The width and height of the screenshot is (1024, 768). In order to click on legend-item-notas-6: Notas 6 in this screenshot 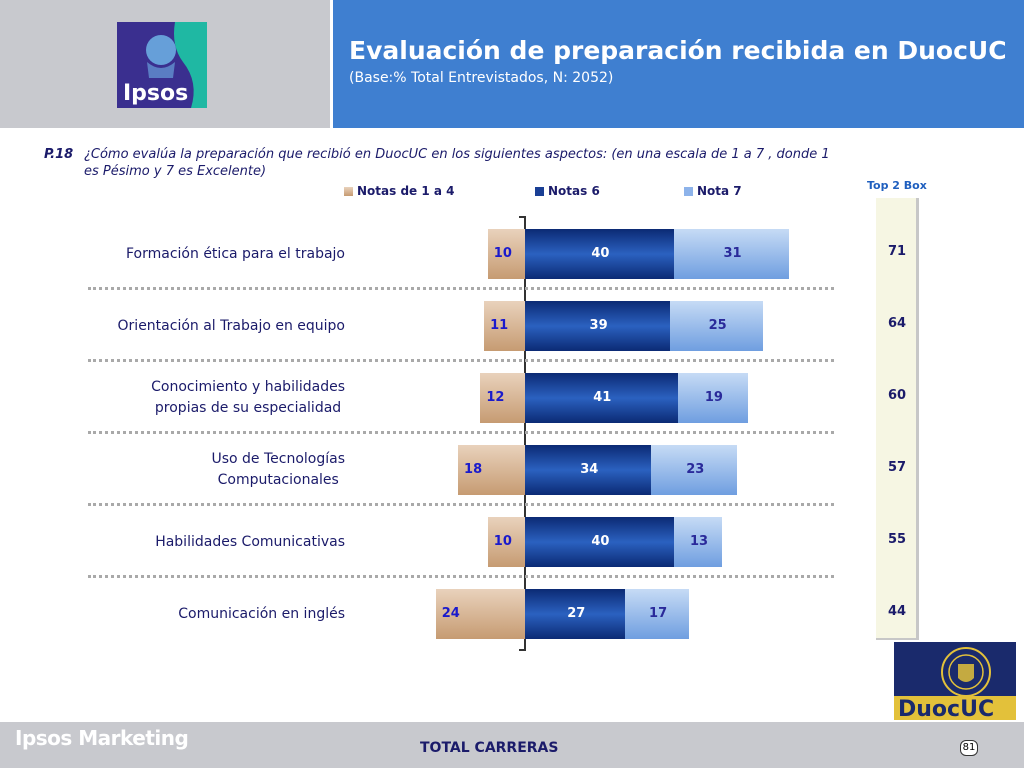, I will do `click(567, 191)`.